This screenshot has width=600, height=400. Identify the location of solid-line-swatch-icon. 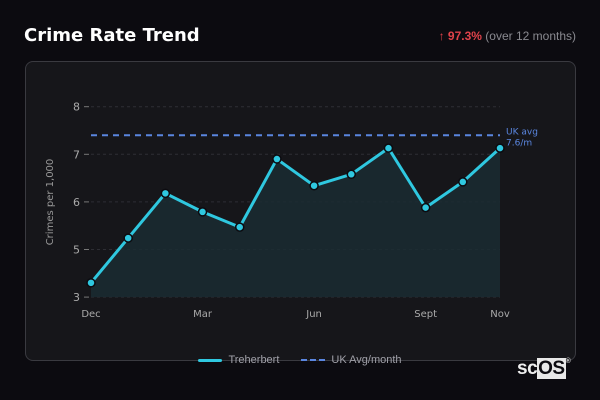
(210, 360).